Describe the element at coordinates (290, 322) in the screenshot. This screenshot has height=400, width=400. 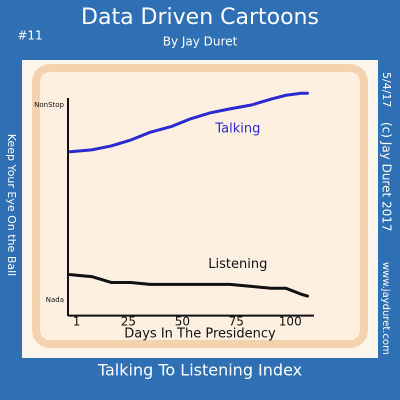
I see `x-tick-label: 100` at that location.